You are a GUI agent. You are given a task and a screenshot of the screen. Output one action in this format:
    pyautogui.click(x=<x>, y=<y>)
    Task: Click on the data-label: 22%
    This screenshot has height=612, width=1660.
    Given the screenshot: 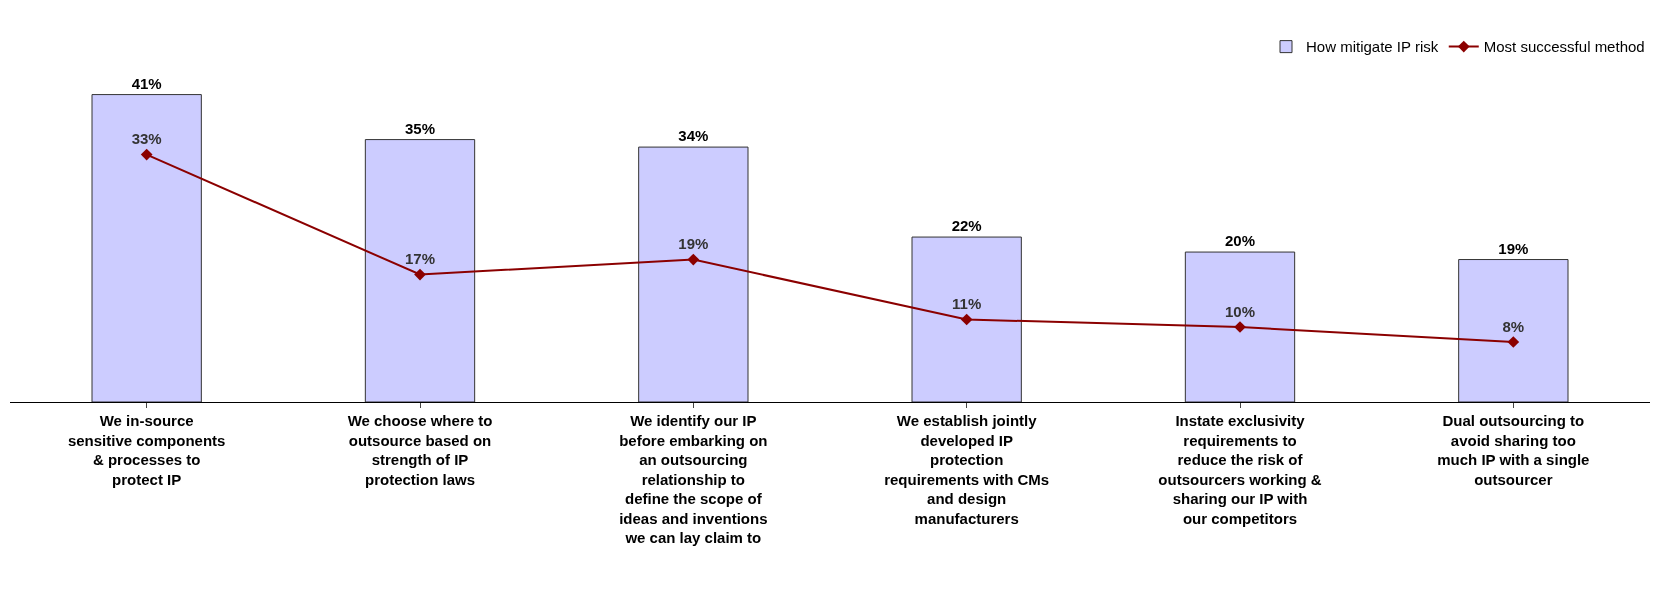 What is the action you would take?
    pyautogui.click(x=966, y=226)
    